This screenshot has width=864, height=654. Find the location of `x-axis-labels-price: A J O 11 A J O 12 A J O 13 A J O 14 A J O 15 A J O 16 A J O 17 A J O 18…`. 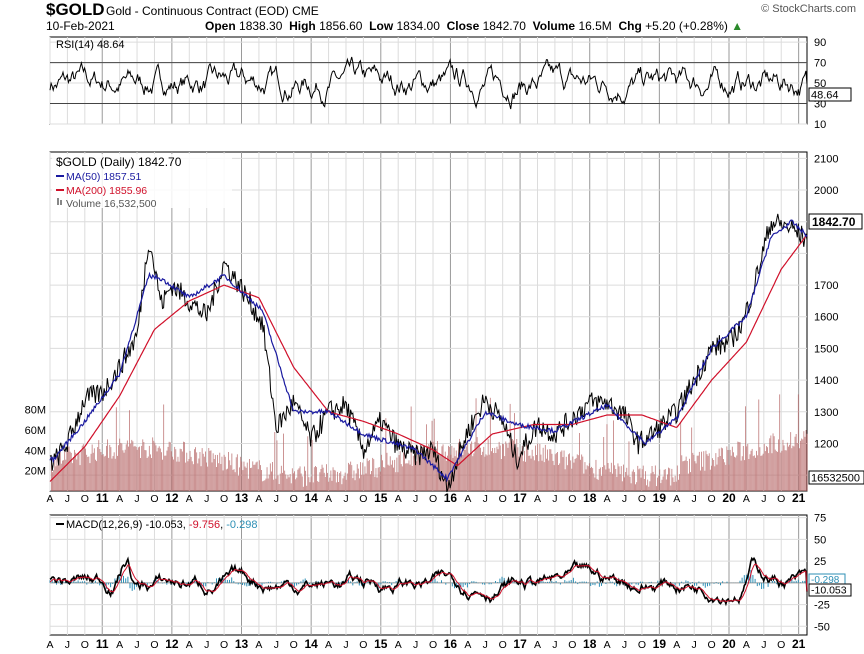

x-axis-labels-price: A J O 11 A J O 12 A J O 13 A J O 14 A J O 15 A J O 16 A J O 17 A J O 18… is located at coordinates (425, 498).